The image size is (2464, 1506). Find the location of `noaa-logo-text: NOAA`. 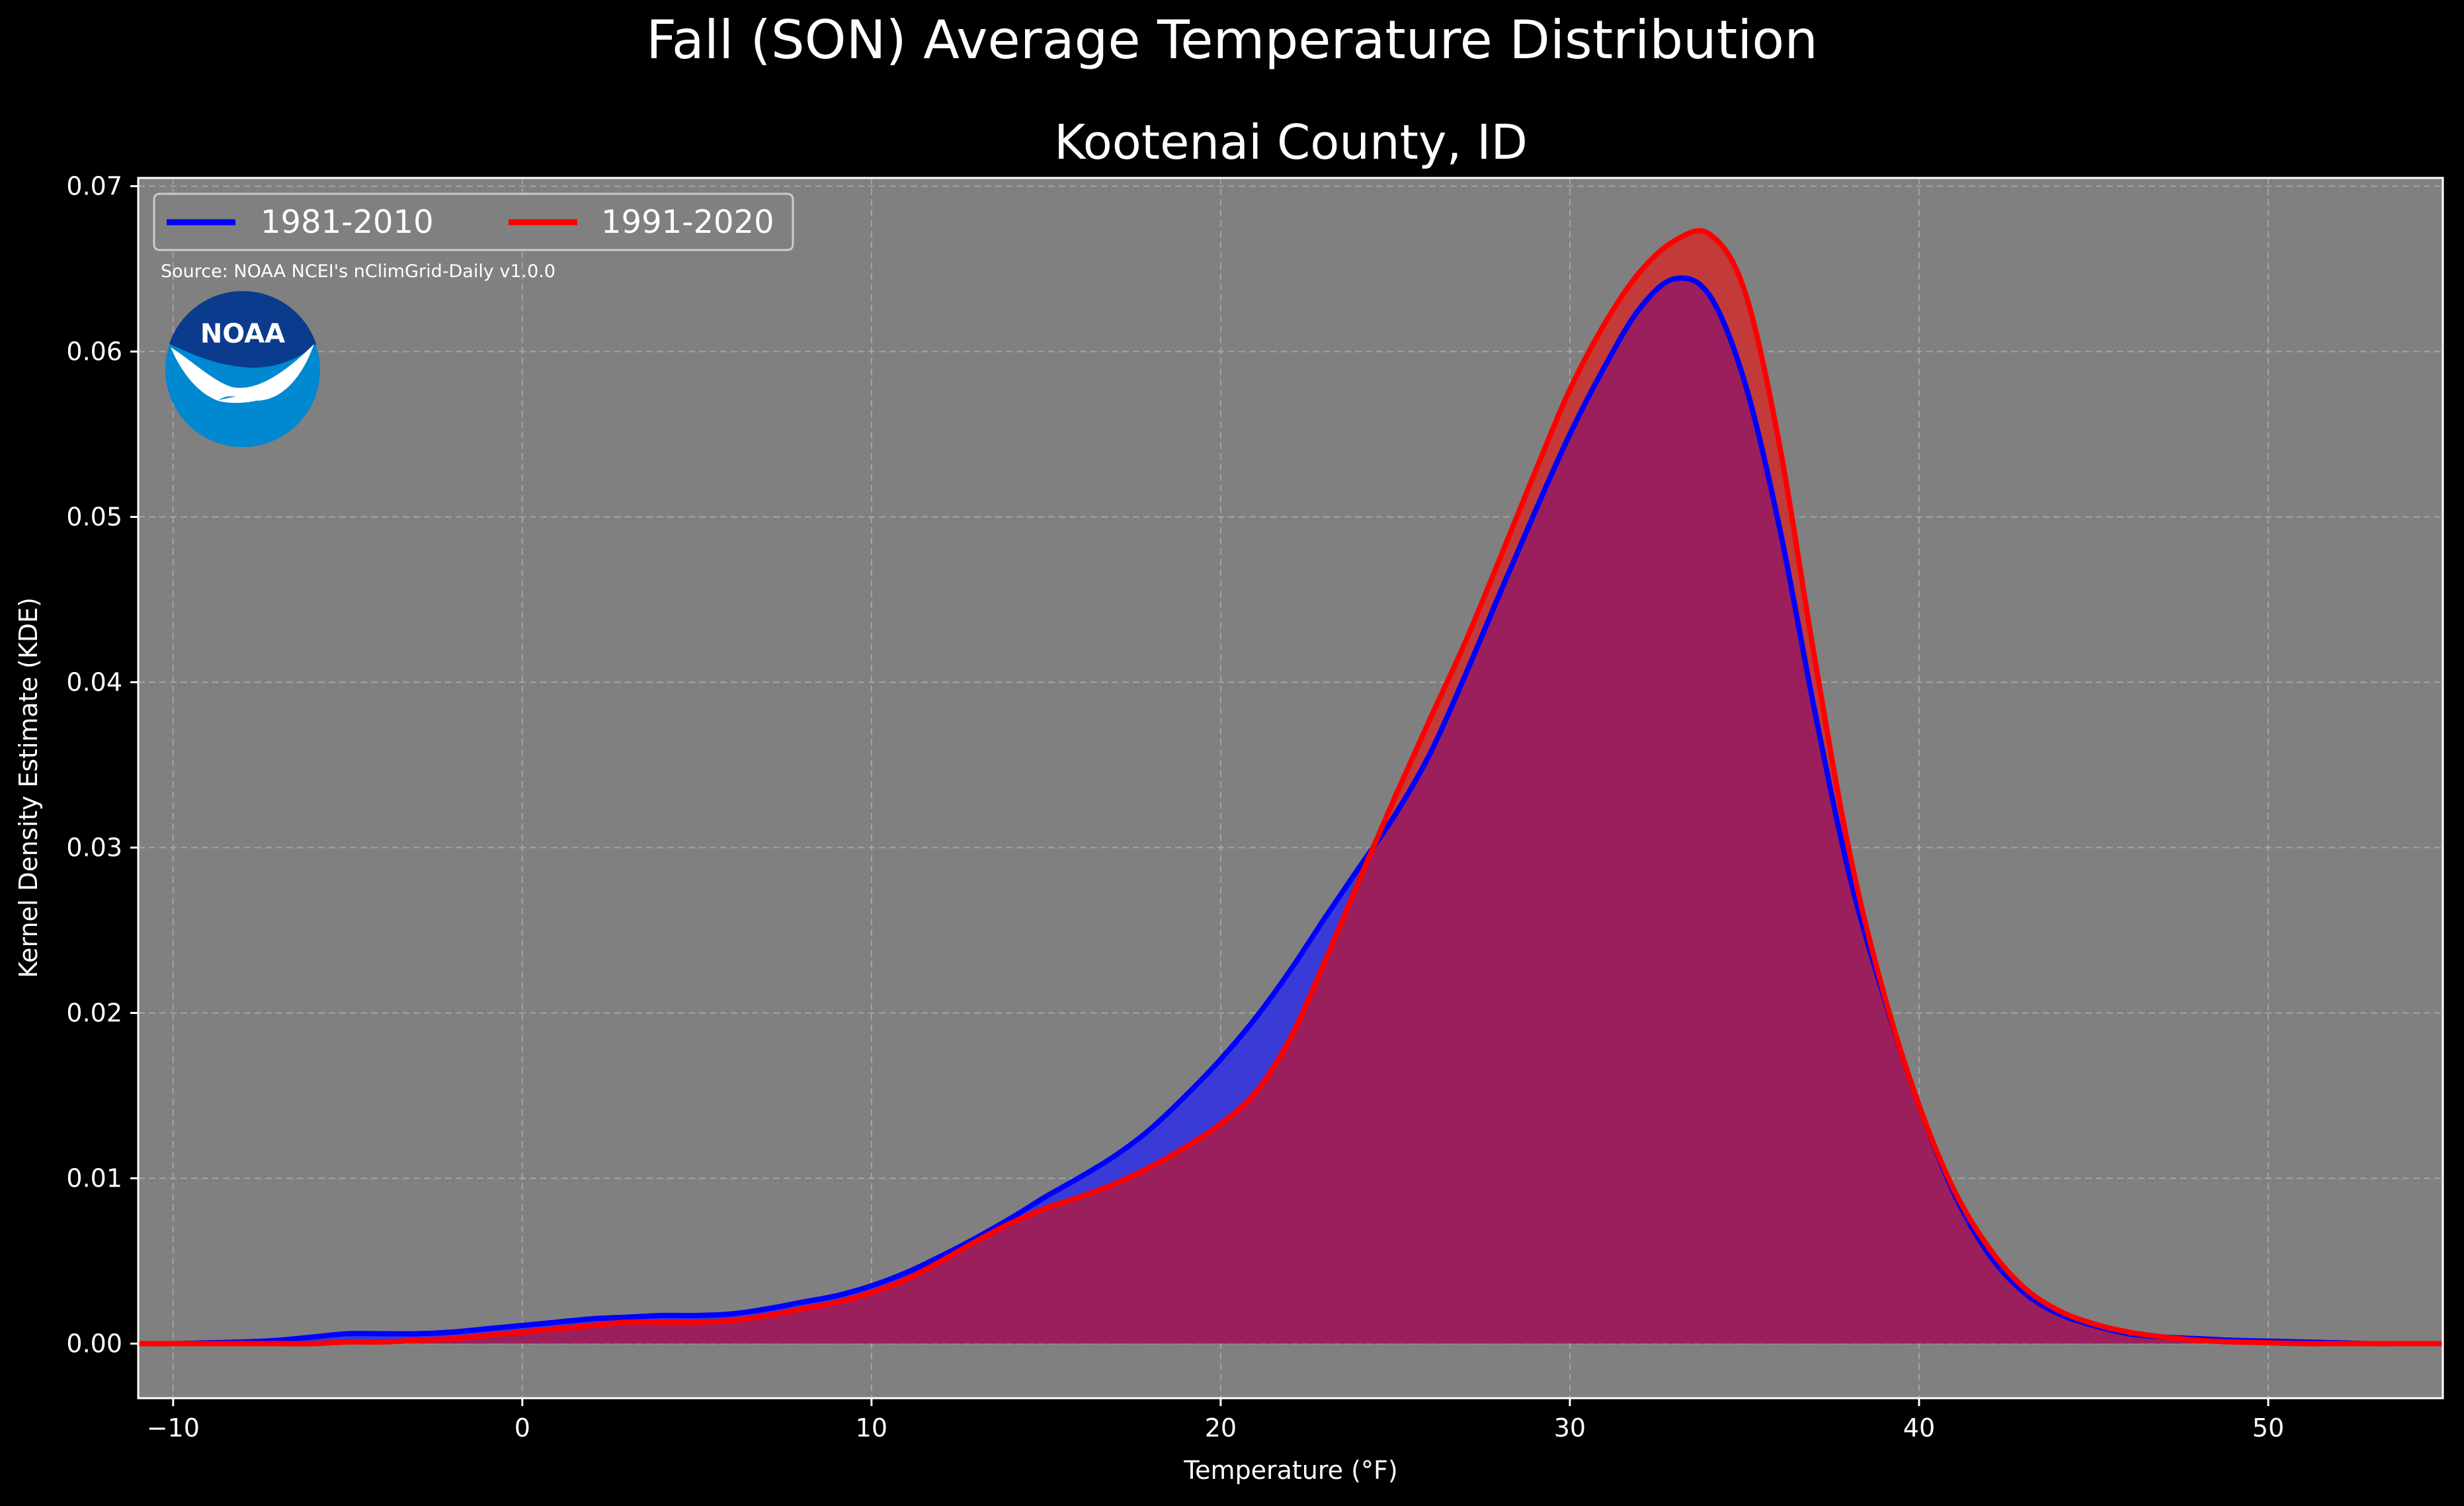

noaa-logo-text: NOAA is located at coordinates (243, 334).